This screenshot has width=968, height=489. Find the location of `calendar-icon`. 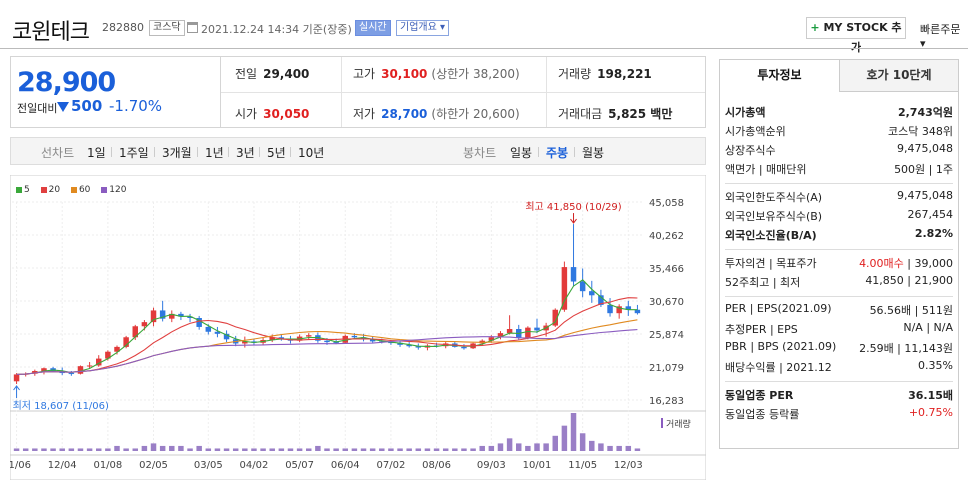

calendar-icon is located at coordinates (192, 27).